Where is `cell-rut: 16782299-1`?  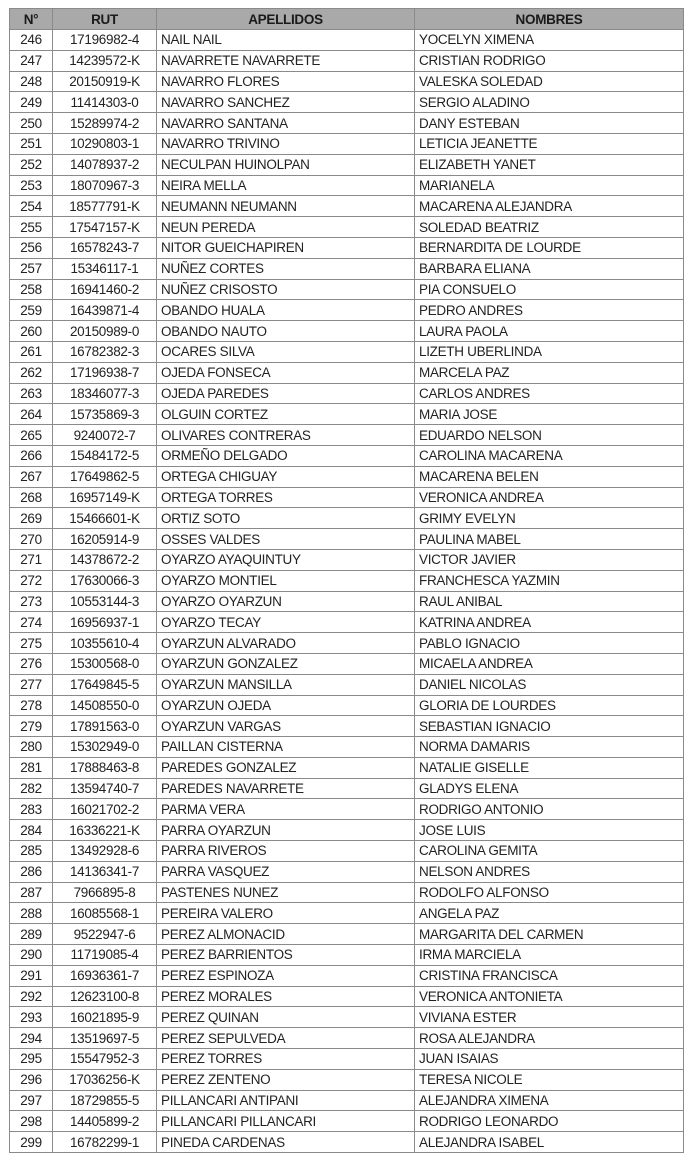
cell-rut: 16782299-1 is located at coordinates (104, 1142).